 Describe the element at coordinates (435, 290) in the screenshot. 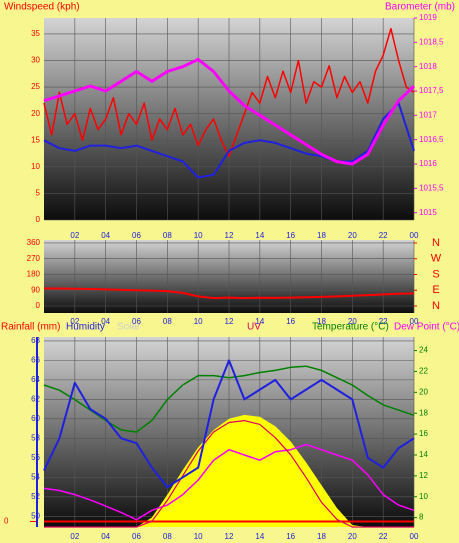

I see `y2-tick-label: E` at that location.